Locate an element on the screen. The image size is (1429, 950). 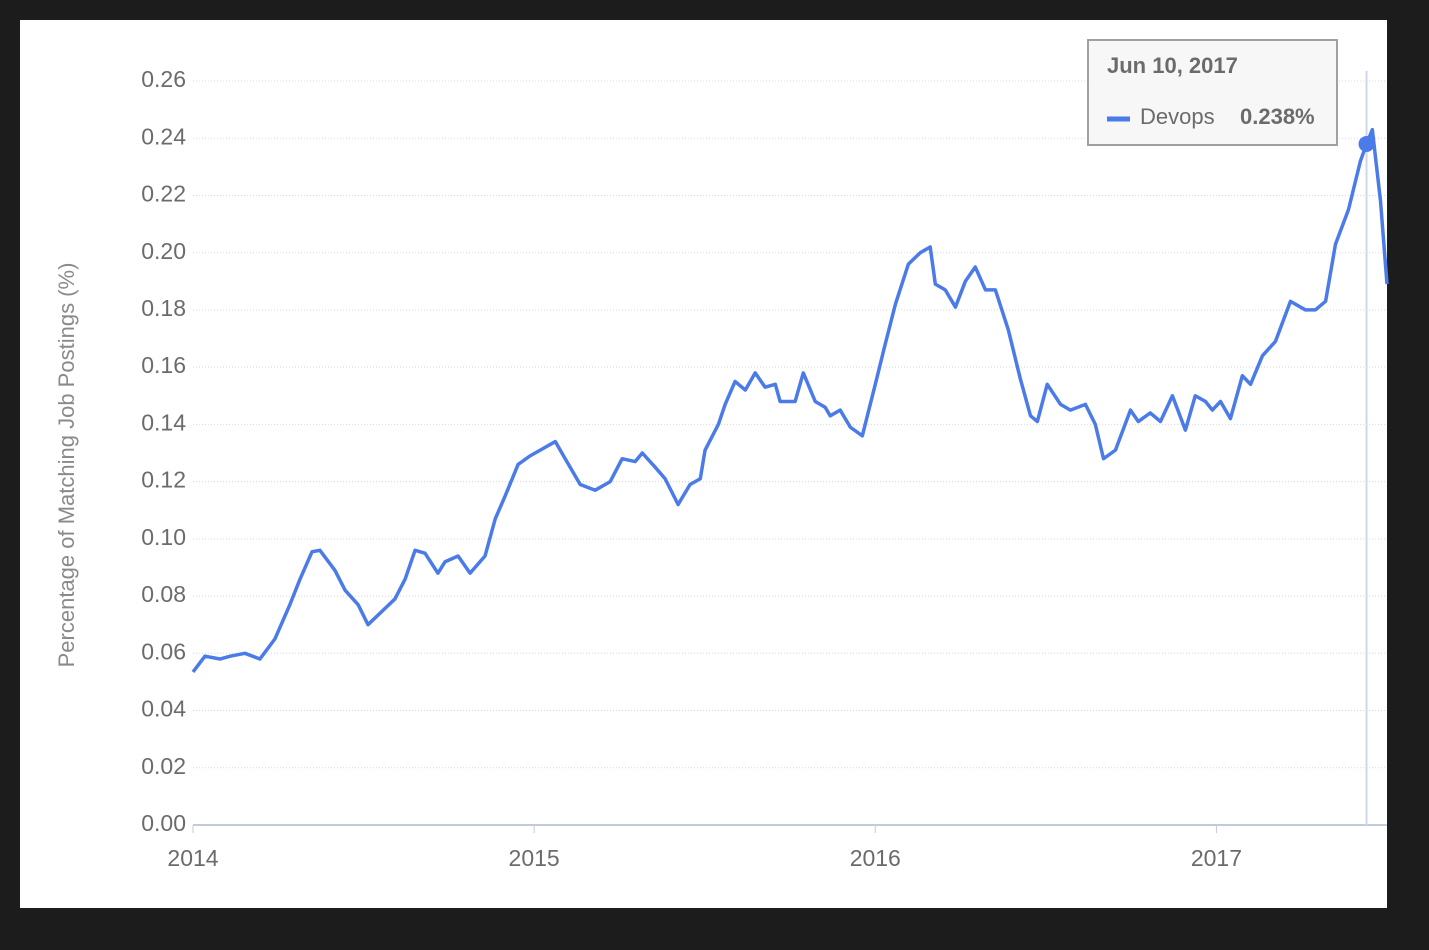
x-tick-label: 2017 is located at coordinates (1216, 858).